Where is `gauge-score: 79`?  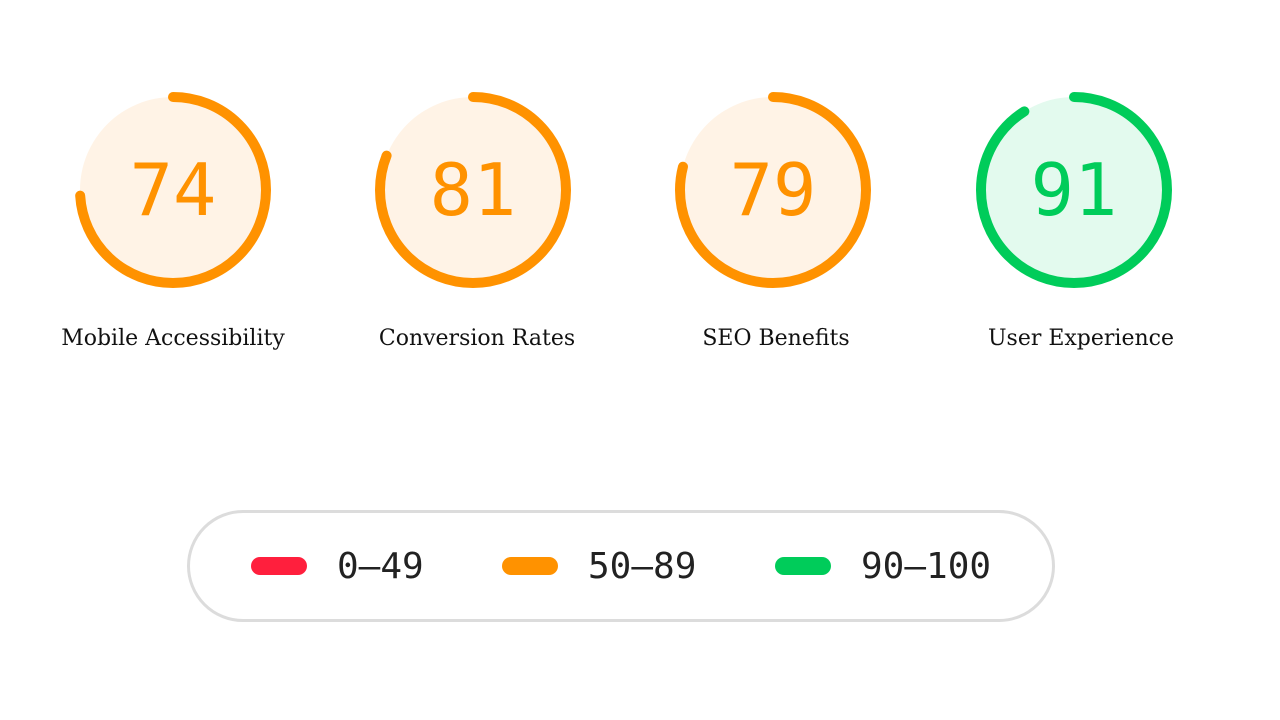
gauge-score: 79 is located at coordinates (773, 190).